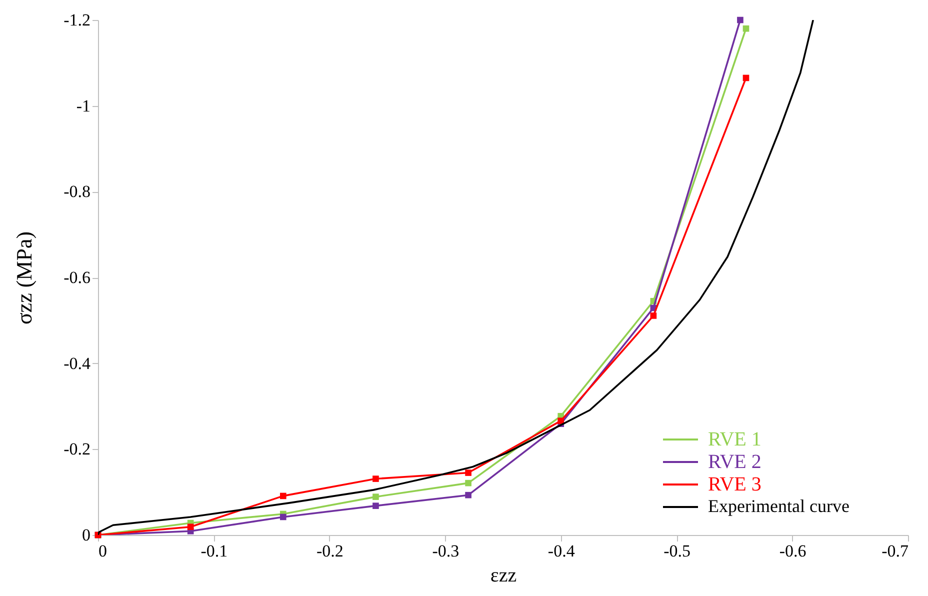  Describe the element at coordinates (24, 278) in the screenshot. I see `y-axis-title: σzz (MPa)` at that location.